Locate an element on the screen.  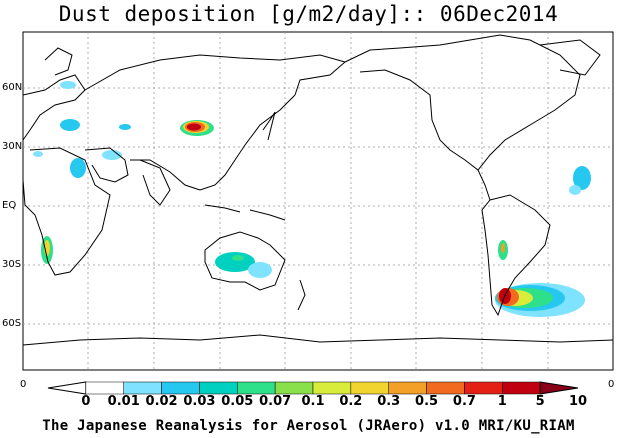
colorbar-label: 1 is located at coordinates (502, 401).